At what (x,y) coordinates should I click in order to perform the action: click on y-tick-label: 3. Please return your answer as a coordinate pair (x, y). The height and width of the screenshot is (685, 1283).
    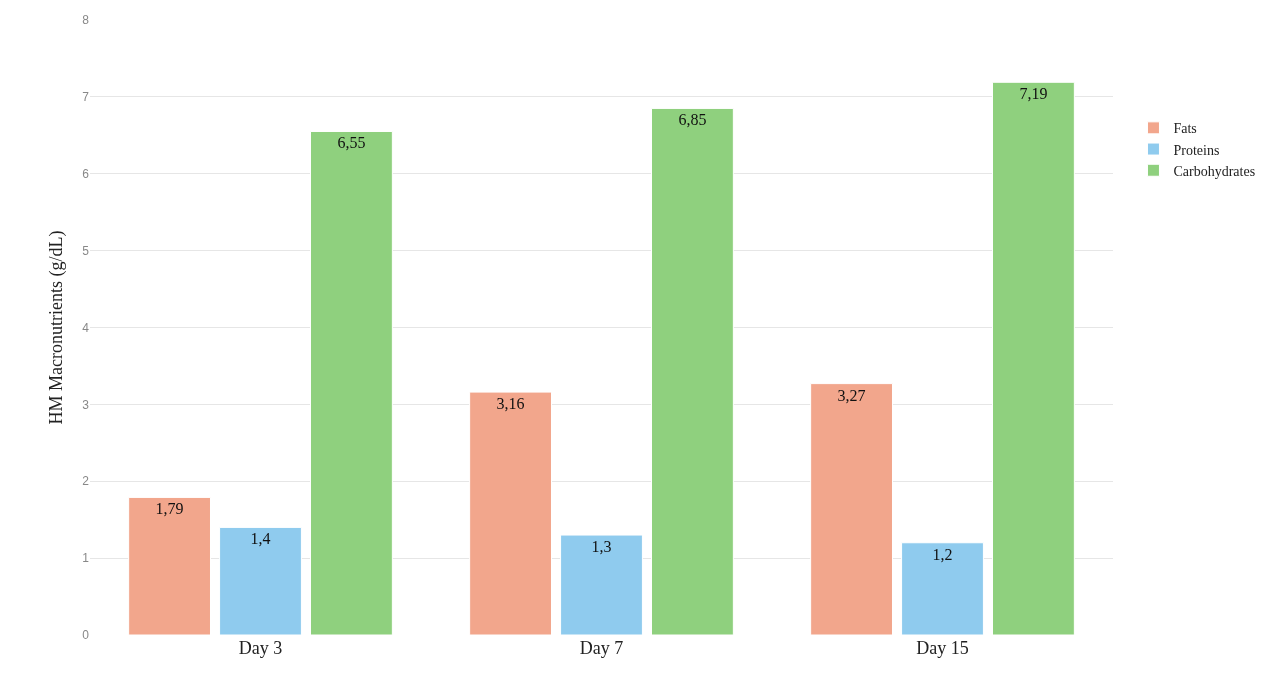
    Looking at the image, I should click on (86, 404).